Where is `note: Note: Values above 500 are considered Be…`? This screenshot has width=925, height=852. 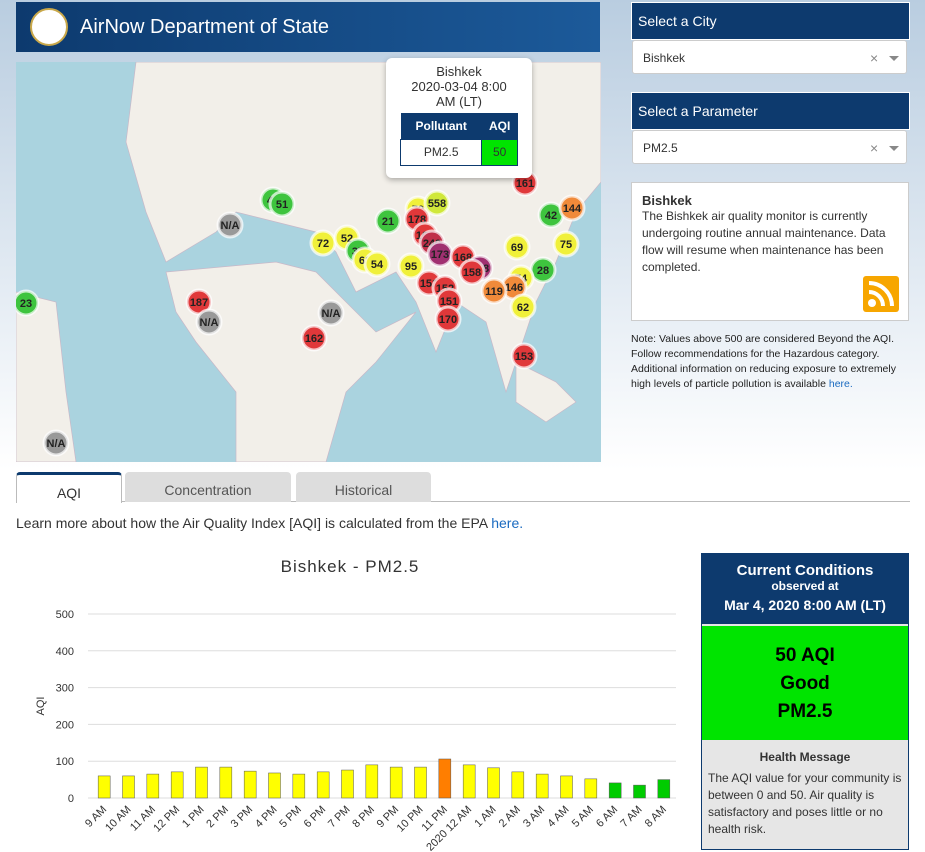
note: Note: Values above 500 are considered Be… is located at coordinates (773, 362).